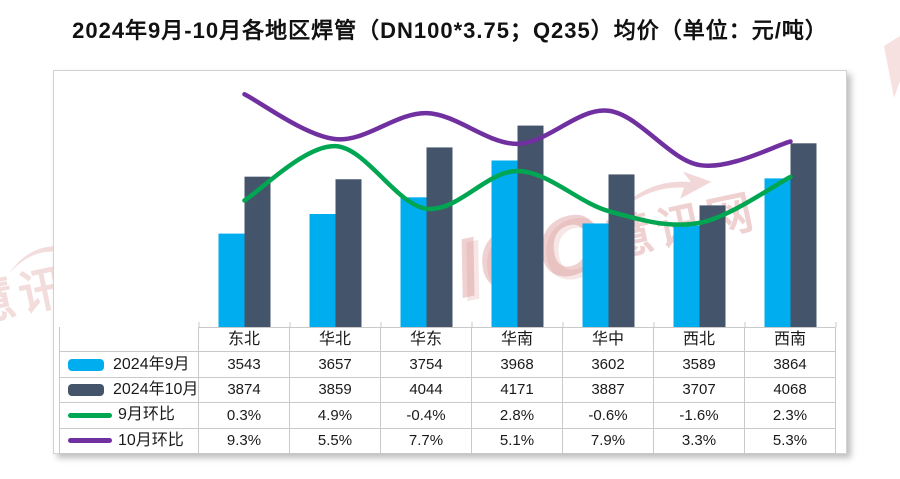 The image size is (900, 479). What do you see at coordinates (426, 441) in the screenshot?
I see `table-cell-10月环比-华东: 7.7%` at bounding box center [426, 441].